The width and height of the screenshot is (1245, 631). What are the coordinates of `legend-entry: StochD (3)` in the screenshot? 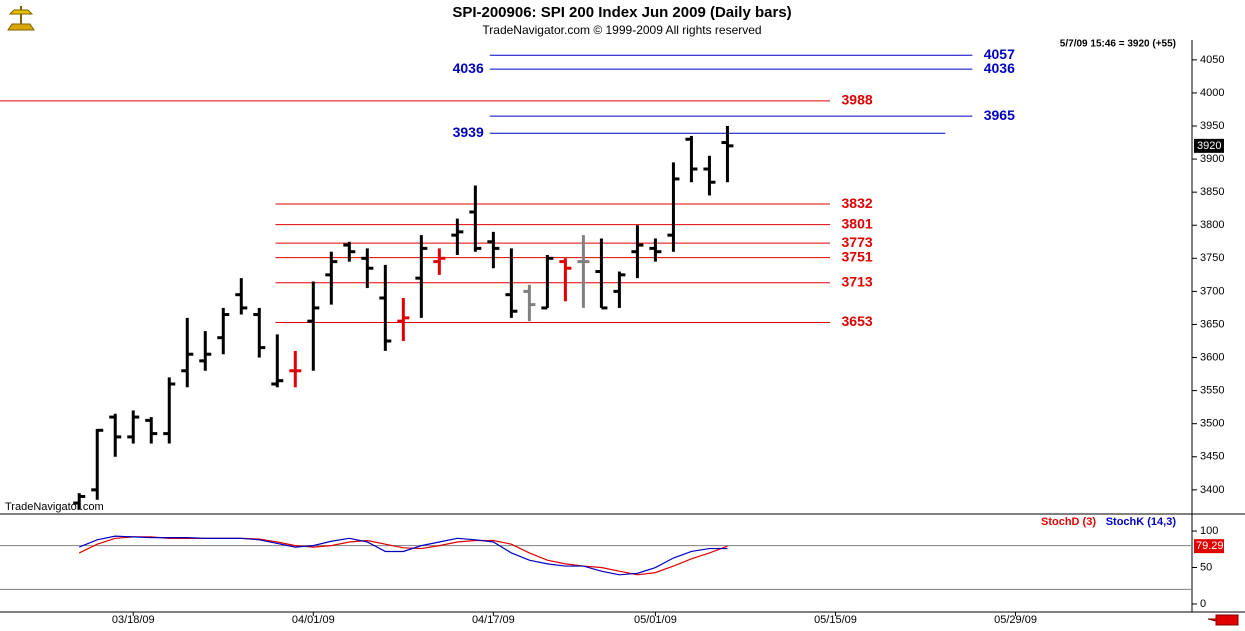 It's located at (1068, 522).